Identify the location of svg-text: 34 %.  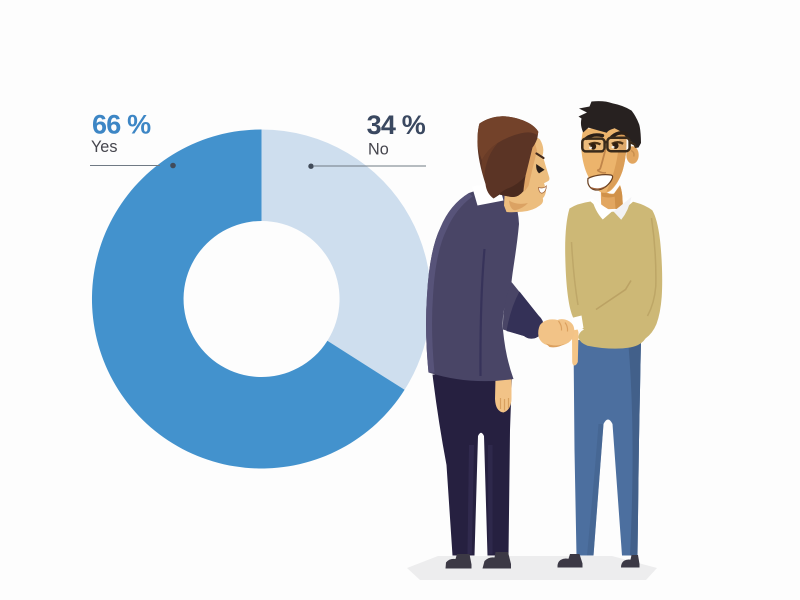
(396, 125).